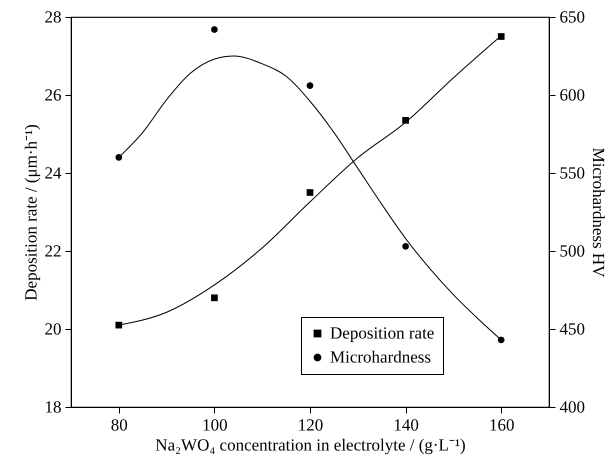 The image size is (616, 466). What do you see at coordinates (572, 251) in the screenshot?
I see `y2-tick-label: 500` at bounding box center [572, 251].